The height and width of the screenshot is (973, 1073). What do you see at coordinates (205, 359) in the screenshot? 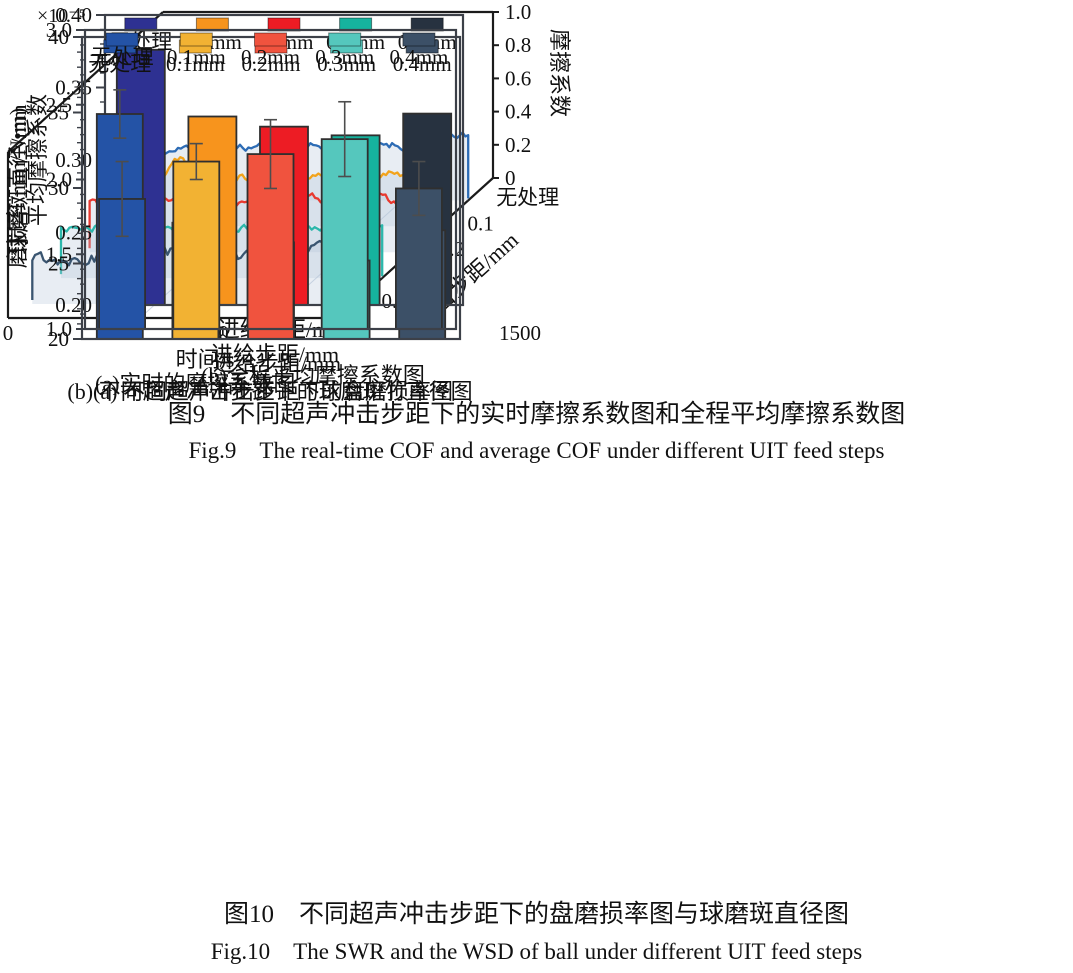
I see `x-axis-label: 时间/s` at bounding box center [205, 359].